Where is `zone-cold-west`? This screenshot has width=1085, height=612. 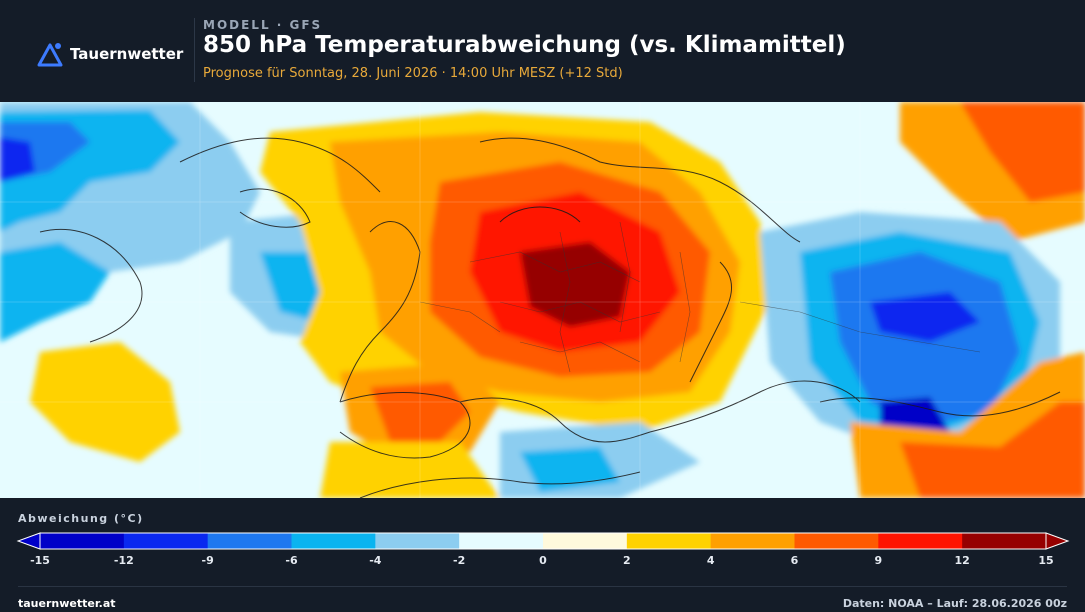
zone-cold-west is located at coordinates (17, 159).